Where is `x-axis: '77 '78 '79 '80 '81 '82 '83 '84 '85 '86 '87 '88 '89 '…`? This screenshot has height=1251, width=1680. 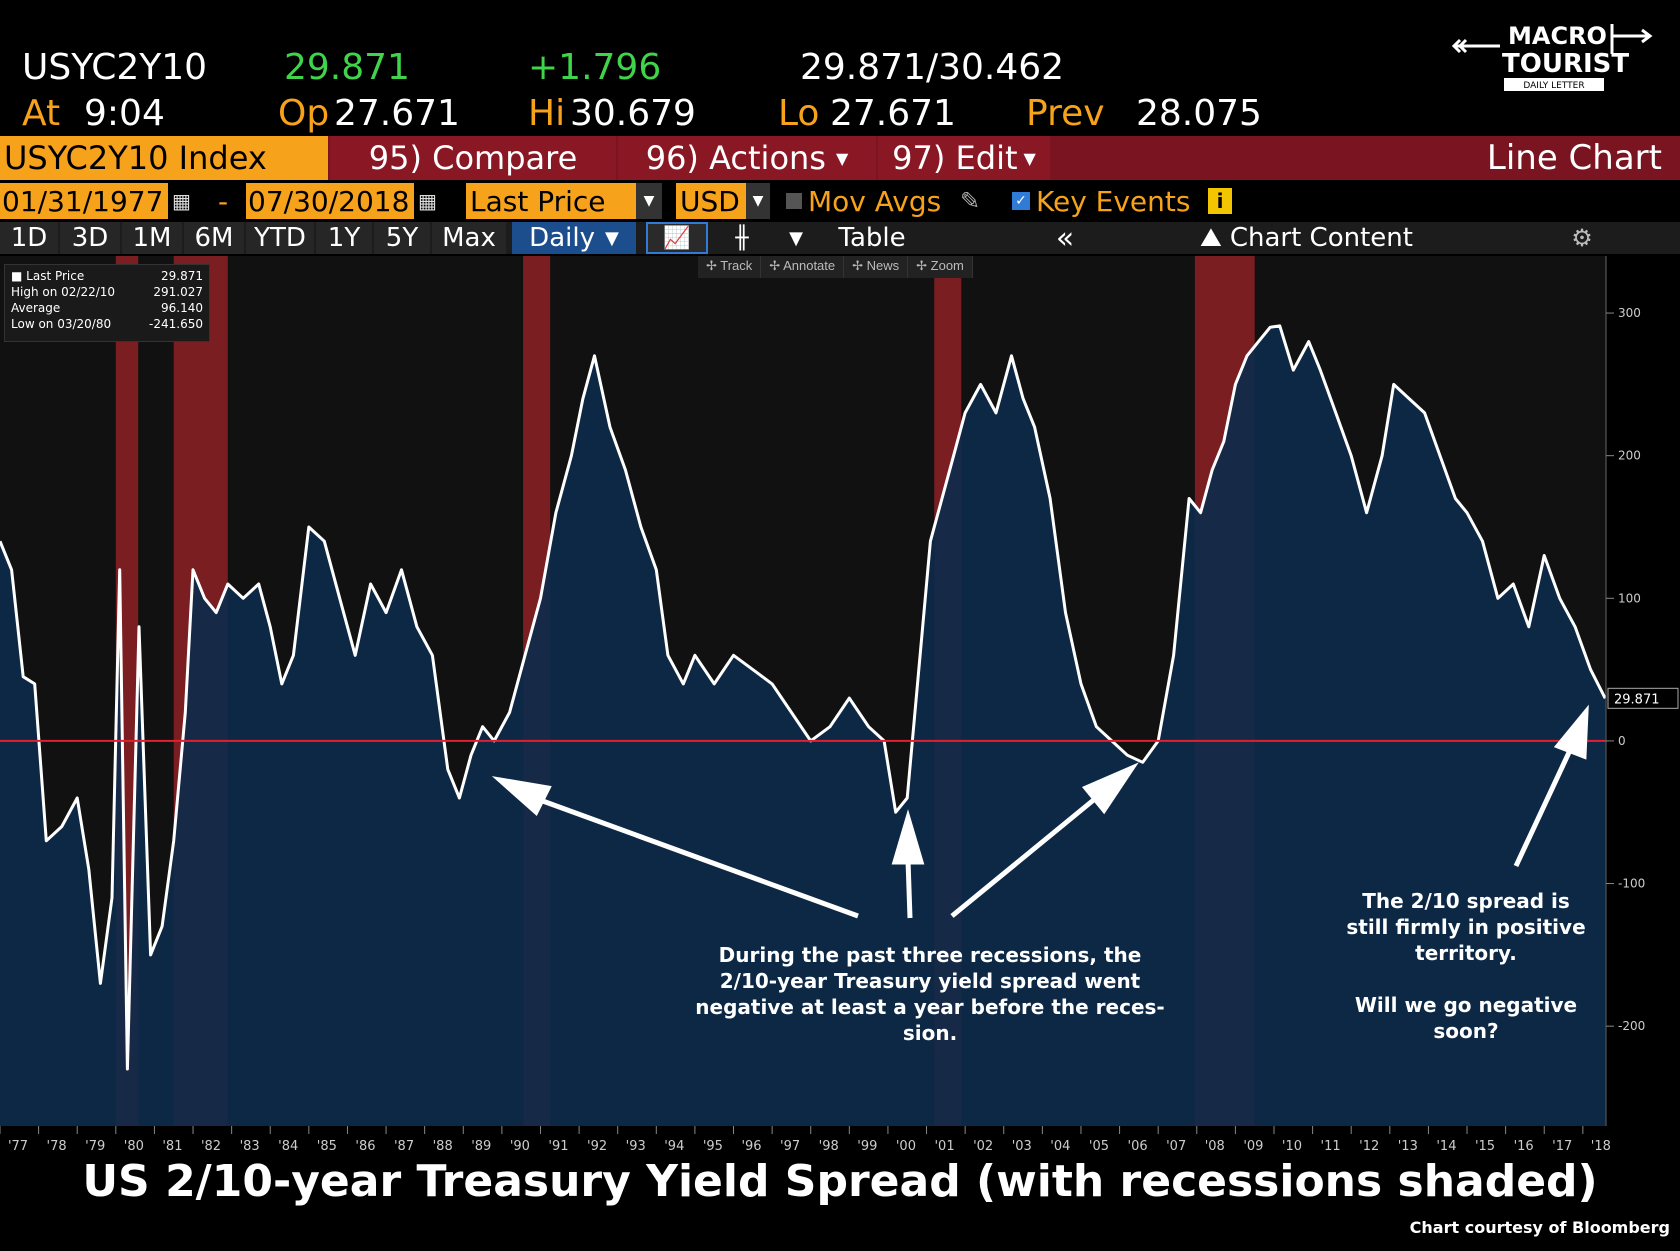
x-axis: '77 '78 '79 '80 '81 '82 '83 '84 '85 '86 '87 '88 '89 '… is located at coordinates (840, 1141).